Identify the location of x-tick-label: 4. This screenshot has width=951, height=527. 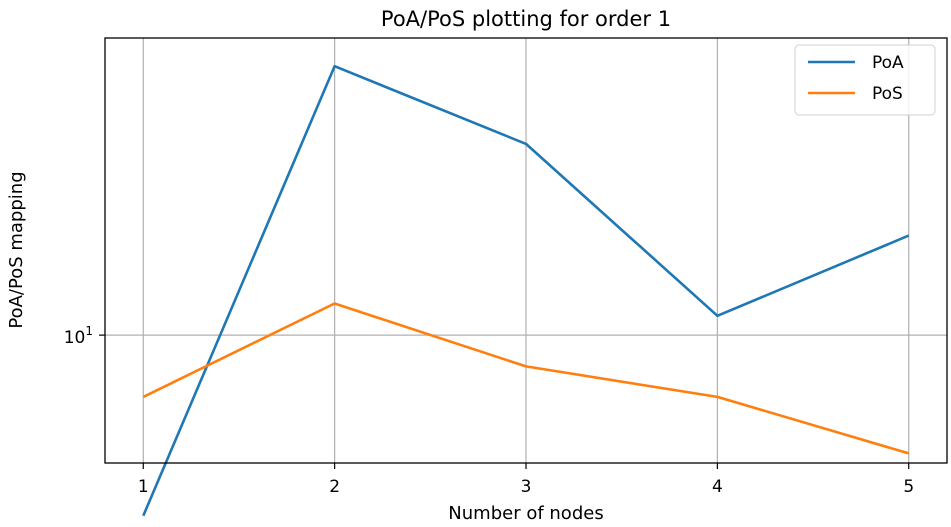
(717, 487).